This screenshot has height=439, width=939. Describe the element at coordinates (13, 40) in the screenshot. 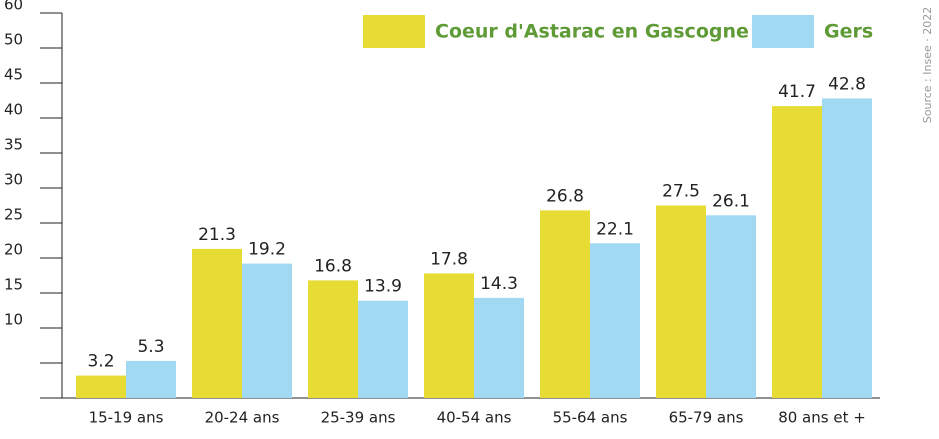

I see `y-tick-label: 50` at that location.